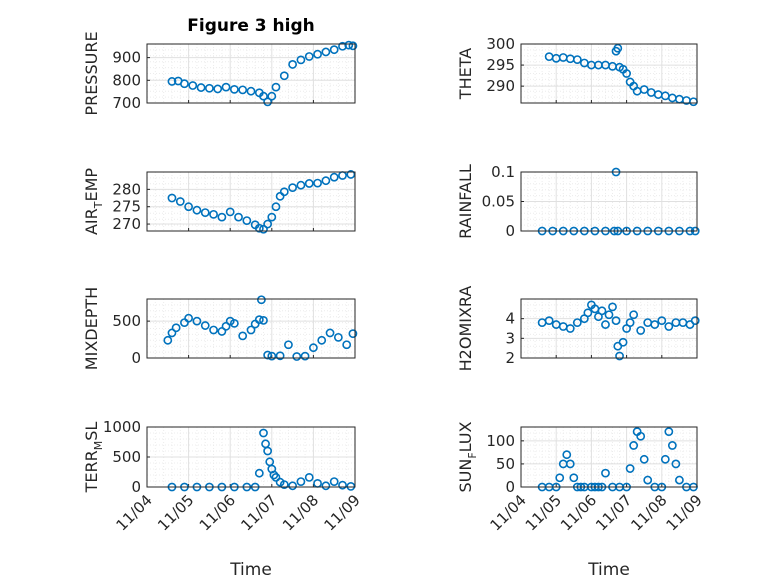 The width and height of the screenshot is (778, 583). I want to click on y-axis-label: AIRTEMP, so click(93, 201).